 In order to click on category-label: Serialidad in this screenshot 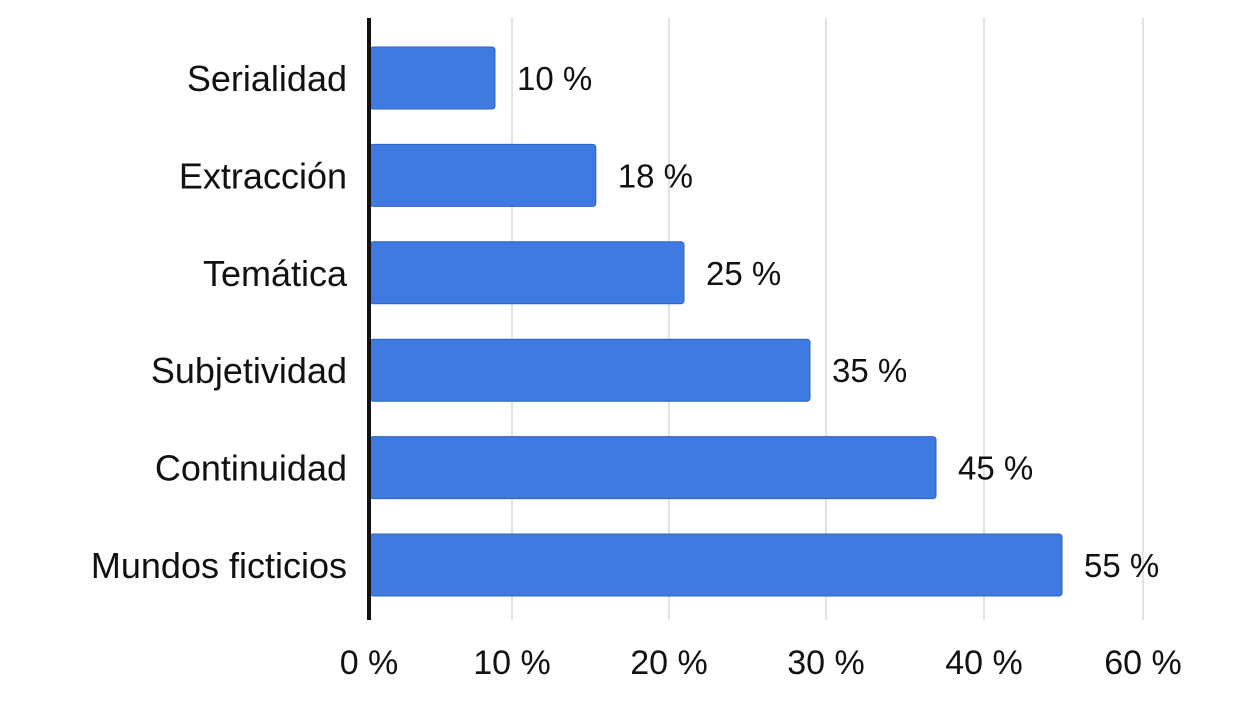, I will do `click(267, 78)`.